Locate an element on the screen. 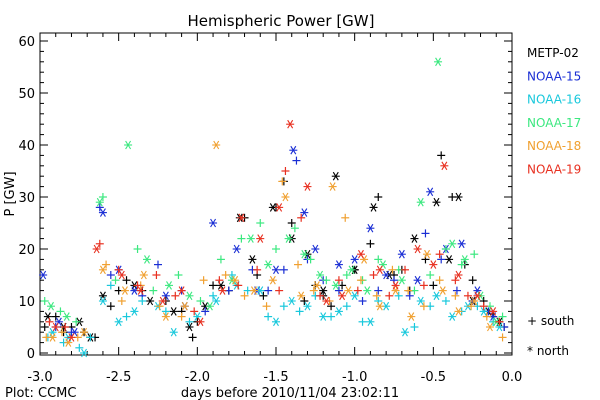 The height and width of the screenshot is (400, 600). y-tick-label: 0 is located at coordinates (31, 354).